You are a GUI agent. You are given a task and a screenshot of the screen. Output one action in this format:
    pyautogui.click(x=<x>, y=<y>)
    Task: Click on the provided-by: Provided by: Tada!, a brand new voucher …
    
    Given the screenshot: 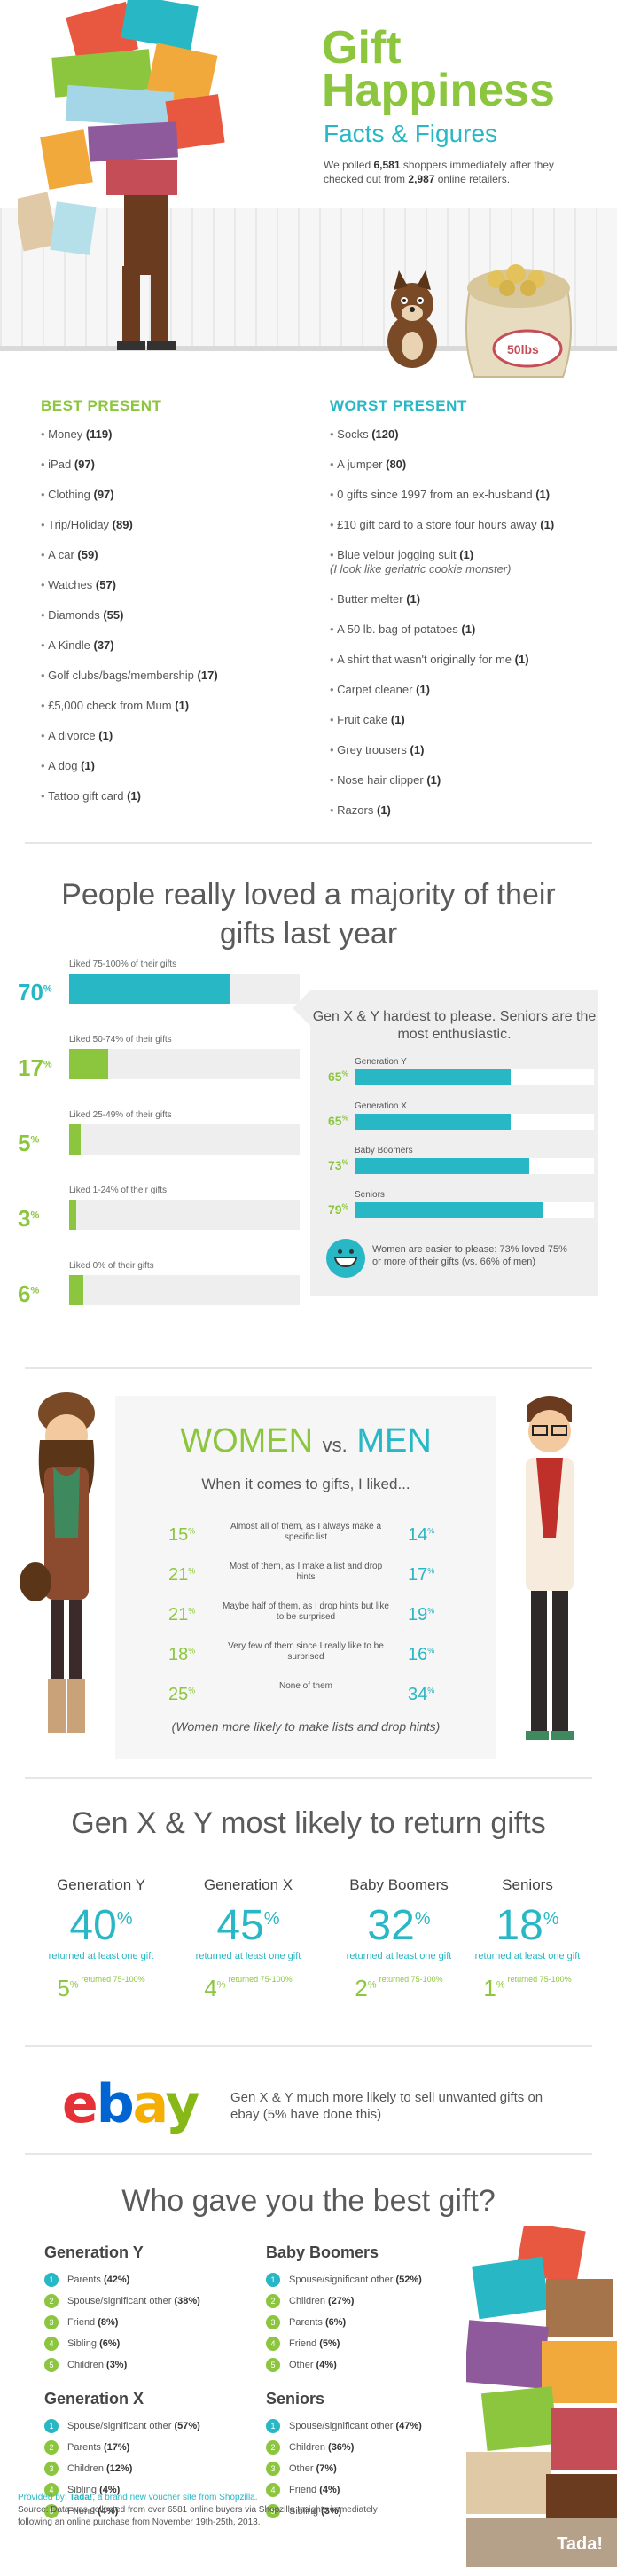 What is the action you would take?
    pyautogui.click(x=138, y=2497)
    